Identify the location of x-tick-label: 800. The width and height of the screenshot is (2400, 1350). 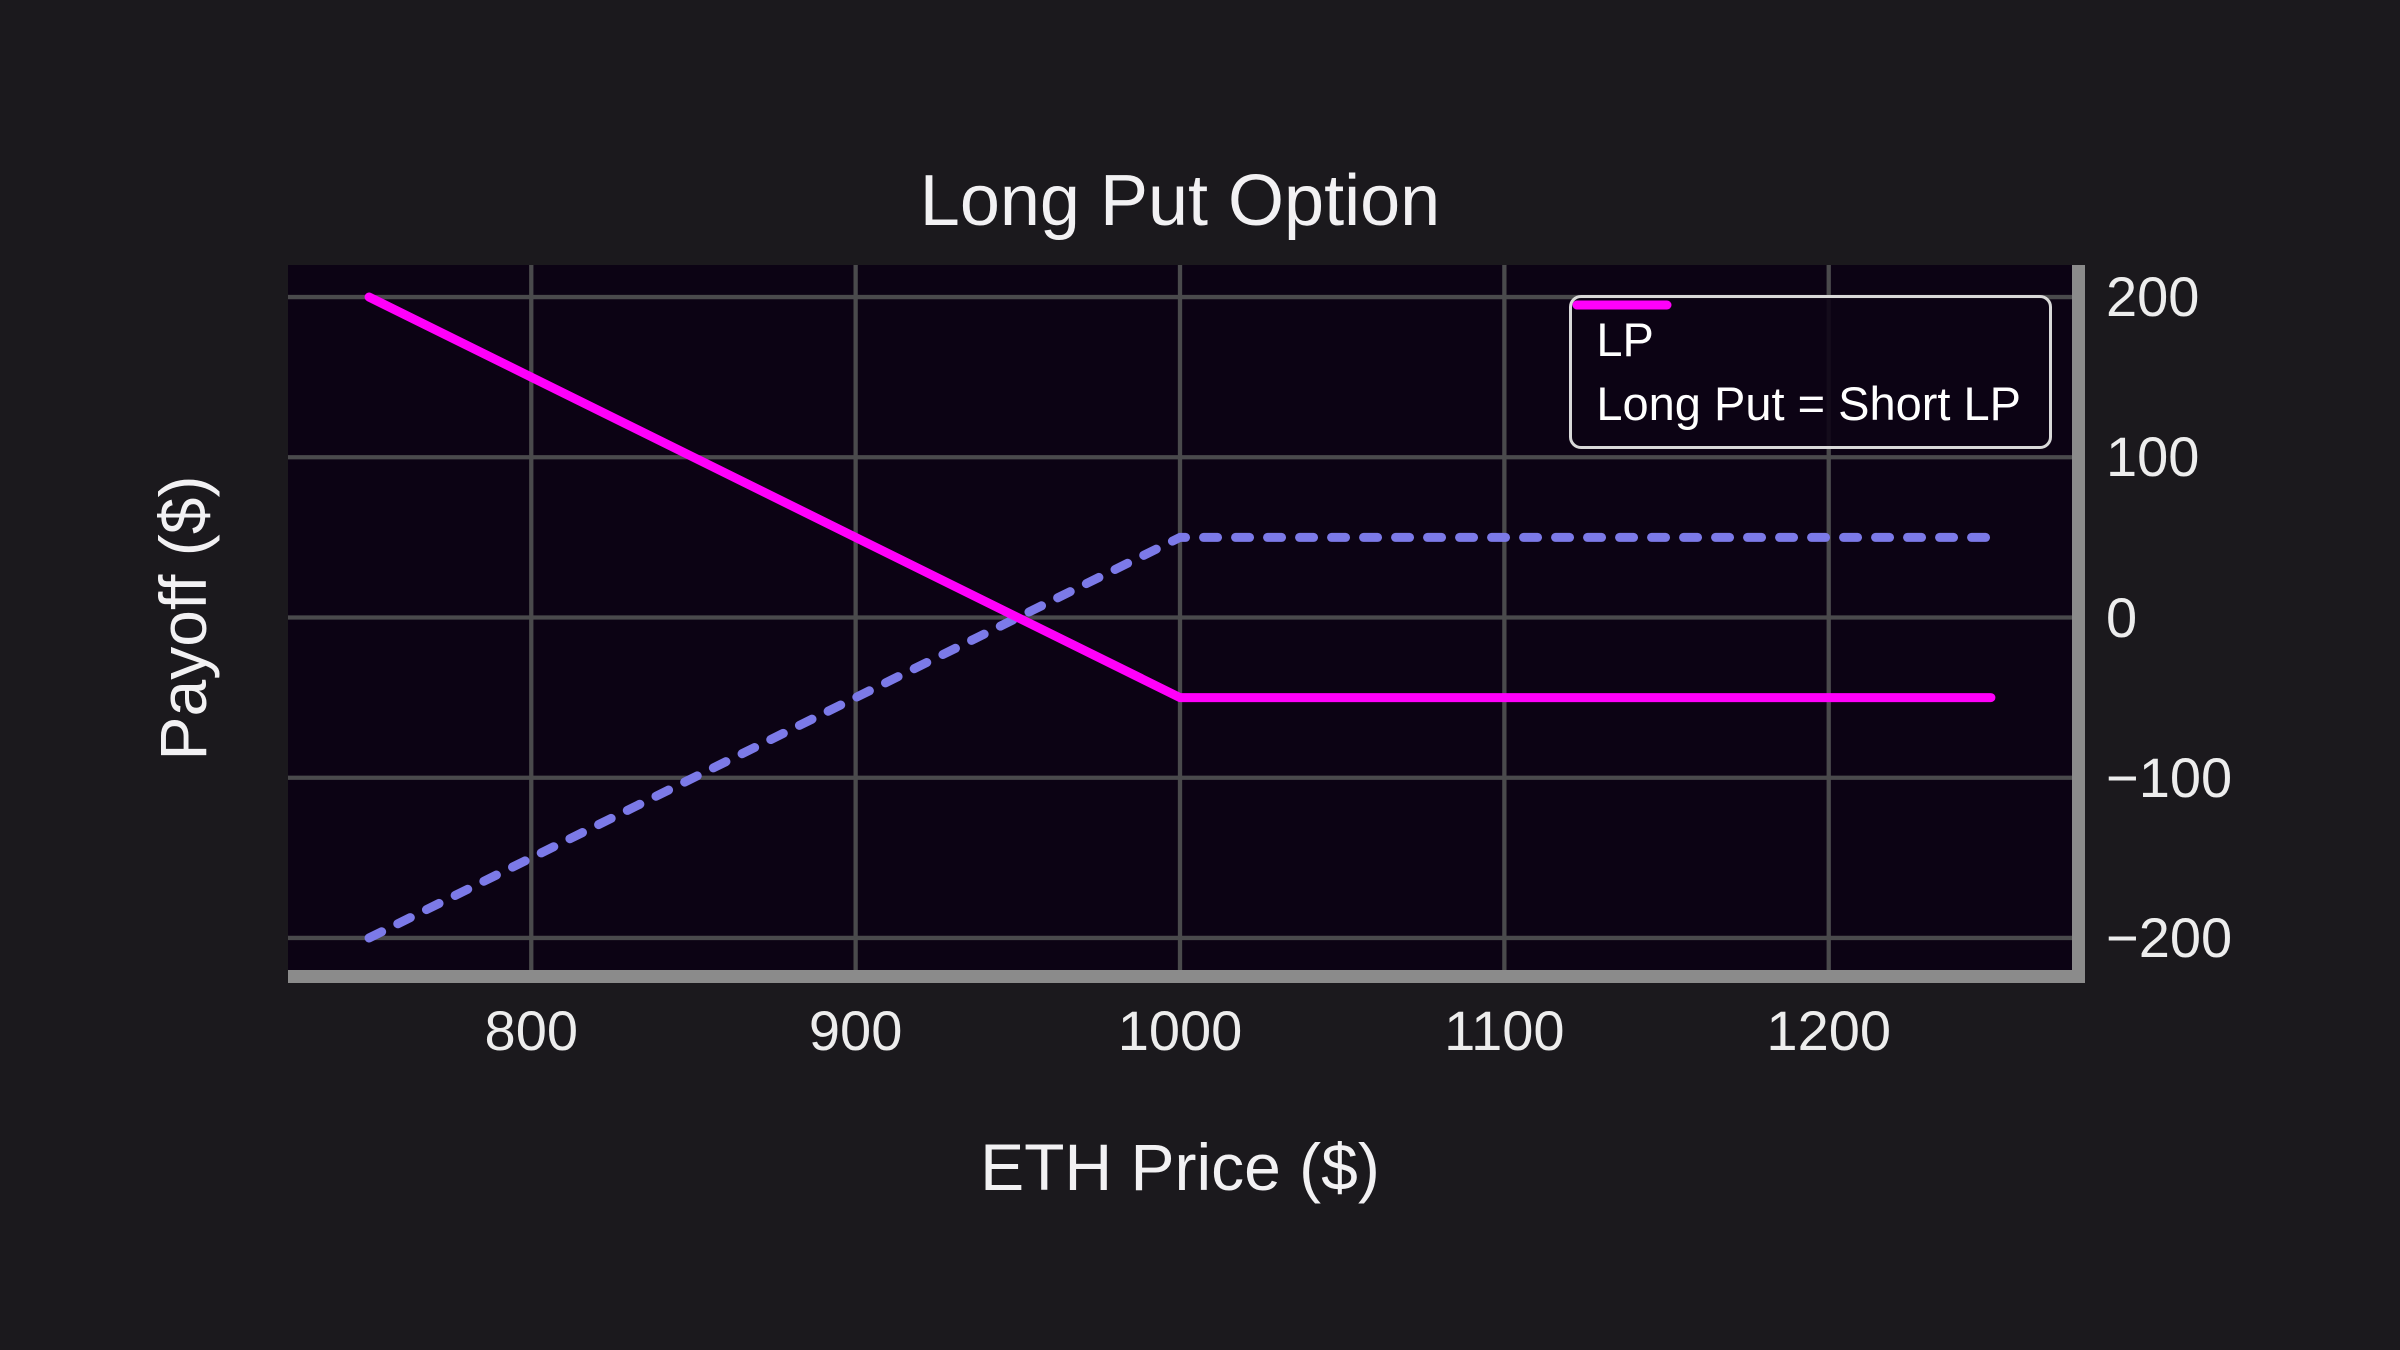
(531, 1030).